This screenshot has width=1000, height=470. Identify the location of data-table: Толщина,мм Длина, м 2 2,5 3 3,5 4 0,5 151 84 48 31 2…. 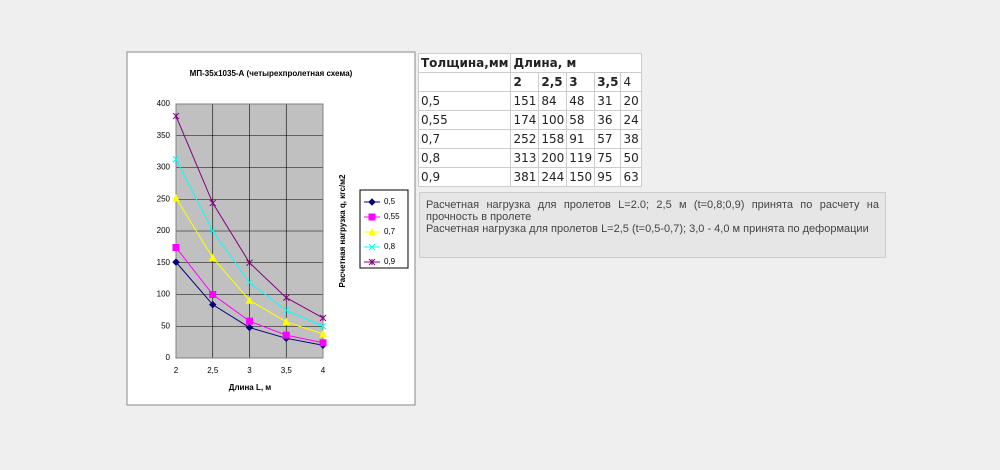
(529, 120).